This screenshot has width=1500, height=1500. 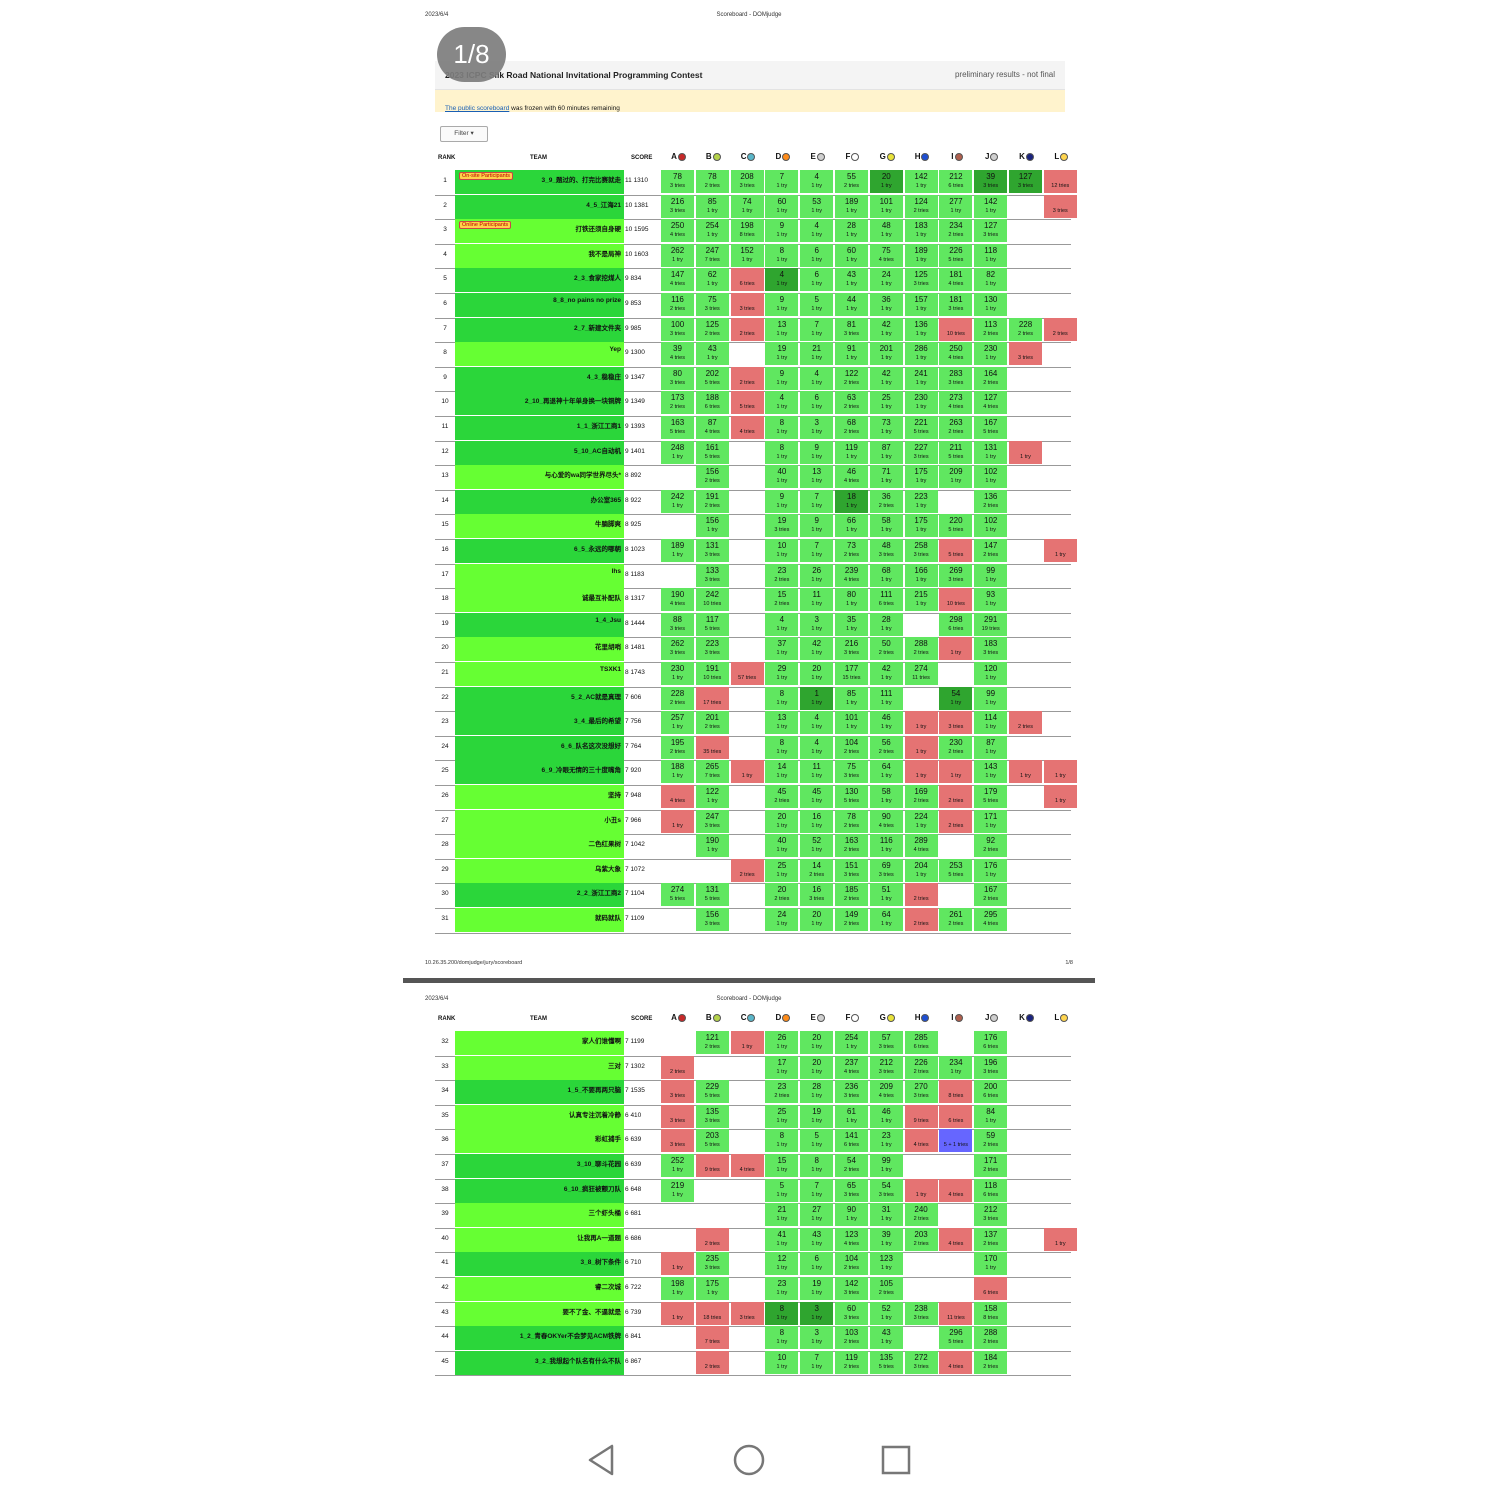 I want to click on problem-cell-g: 56 2 tries, so click(x=886, y=747).